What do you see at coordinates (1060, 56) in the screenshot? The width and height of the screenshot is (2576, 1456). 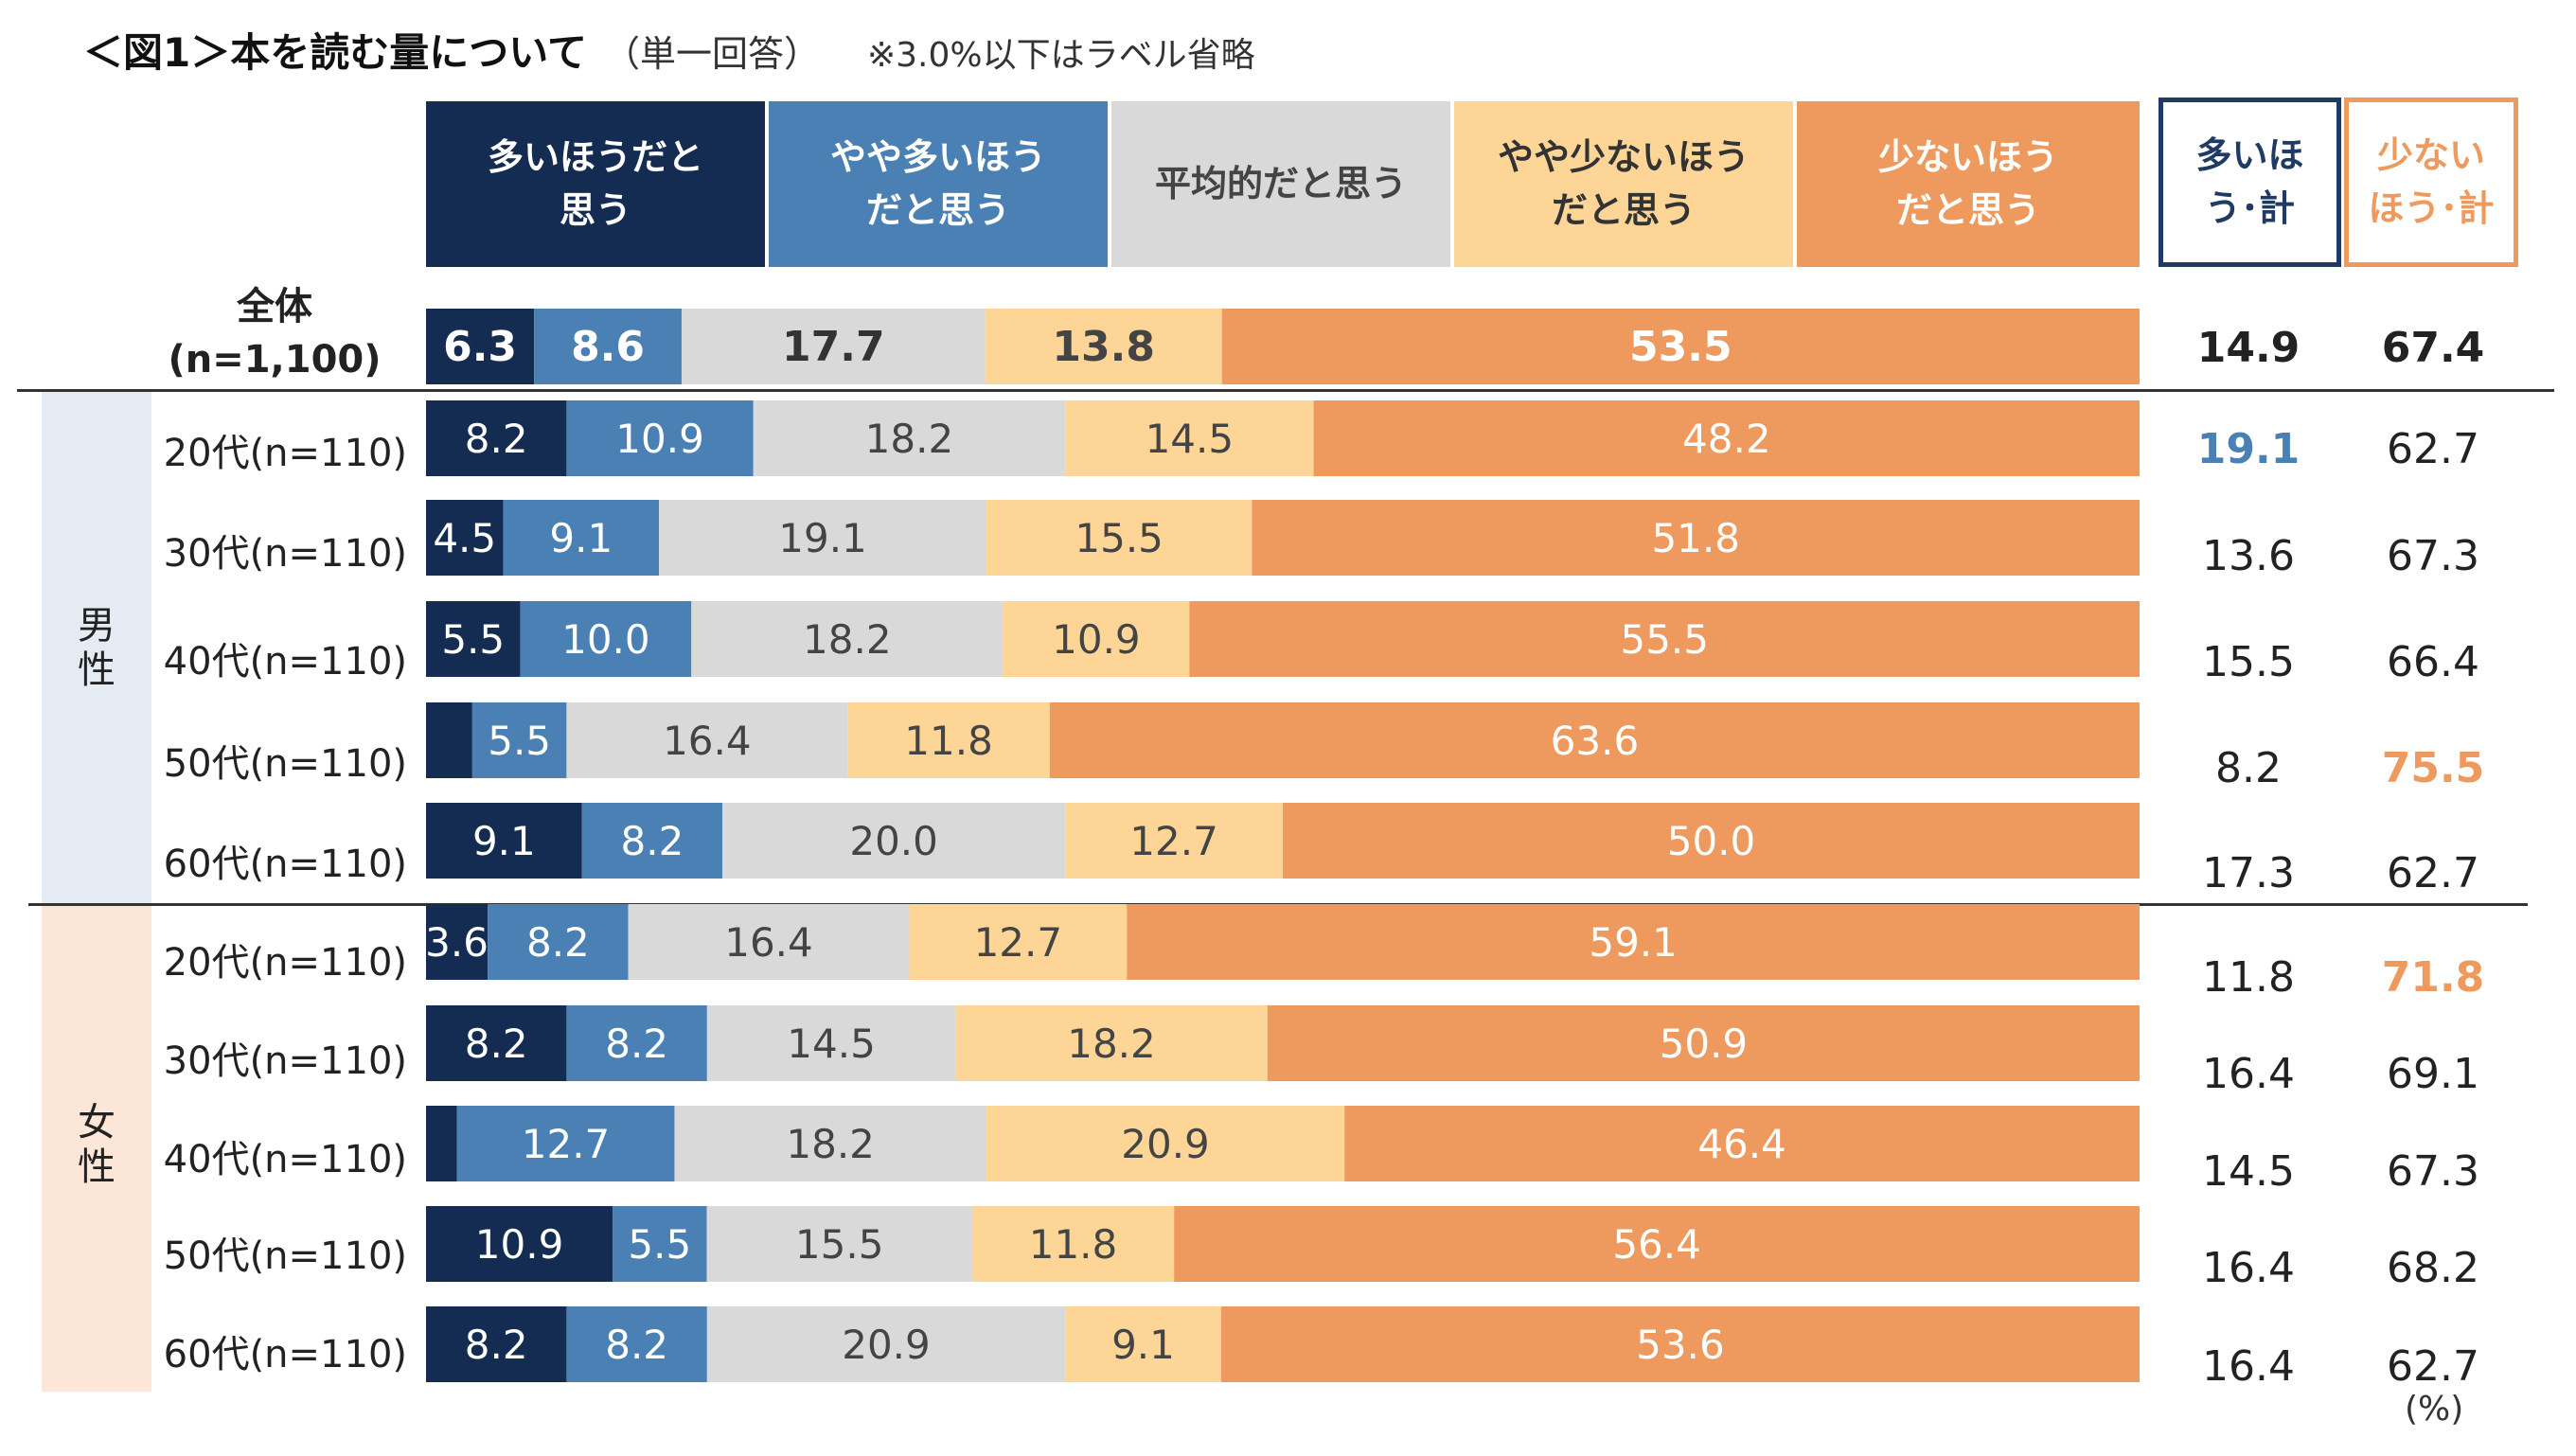 I see `title-note: ※3.0%以下はラベル省略` at bounding box center [1060, 56].